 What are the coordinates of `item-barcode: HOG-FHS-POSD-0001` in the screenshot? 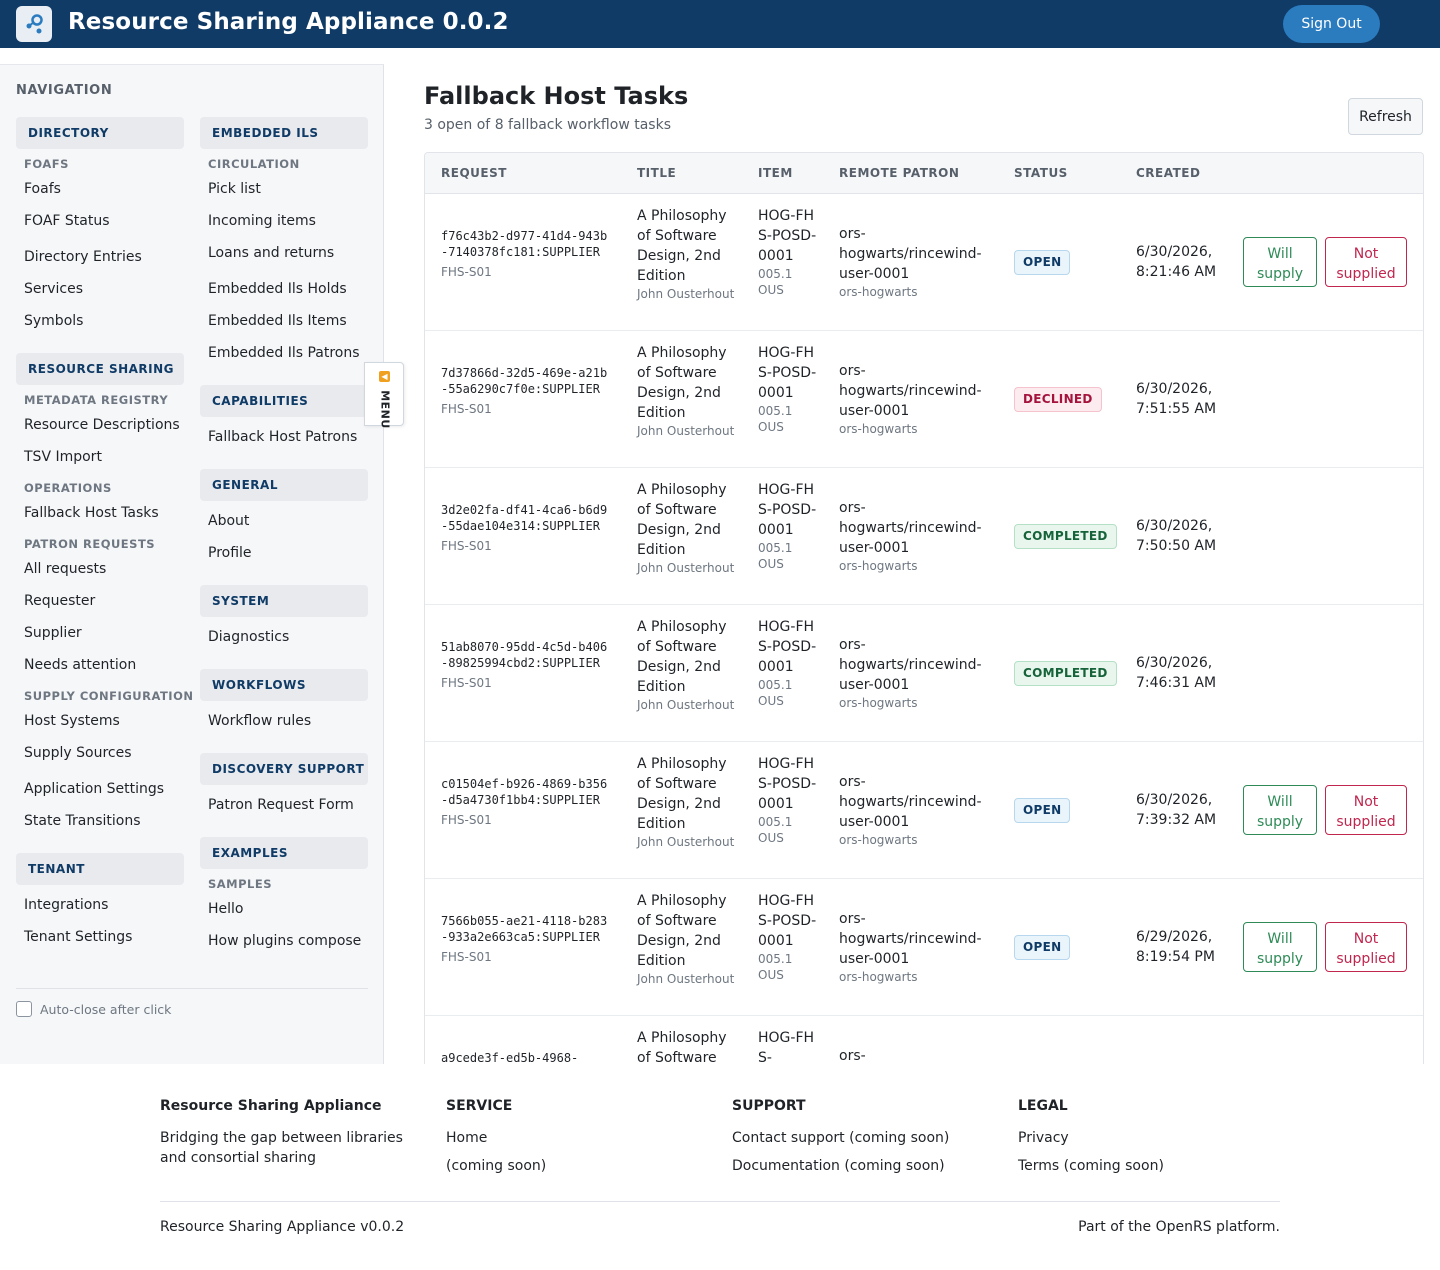 It's located at (787, 647).